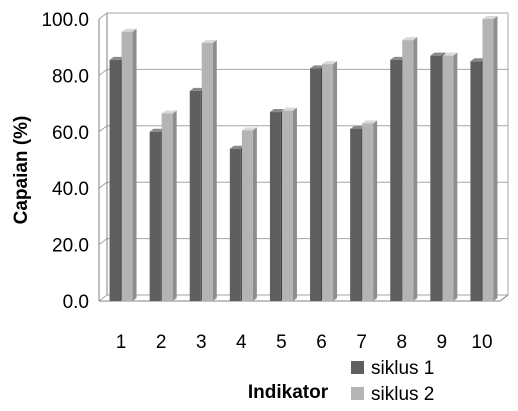 This screenshot has height=411, width=518. I want to click on x-tick-label: 2, so click(161, 342).